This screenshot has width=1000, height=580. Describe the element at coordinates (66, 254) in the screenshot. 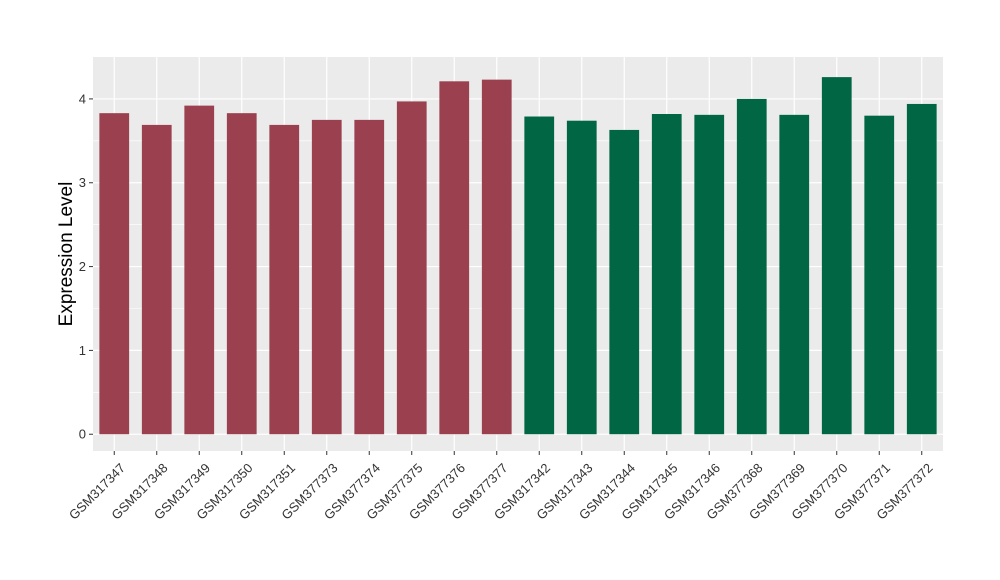

I see `y-axis-title: Expression Level` at that location.